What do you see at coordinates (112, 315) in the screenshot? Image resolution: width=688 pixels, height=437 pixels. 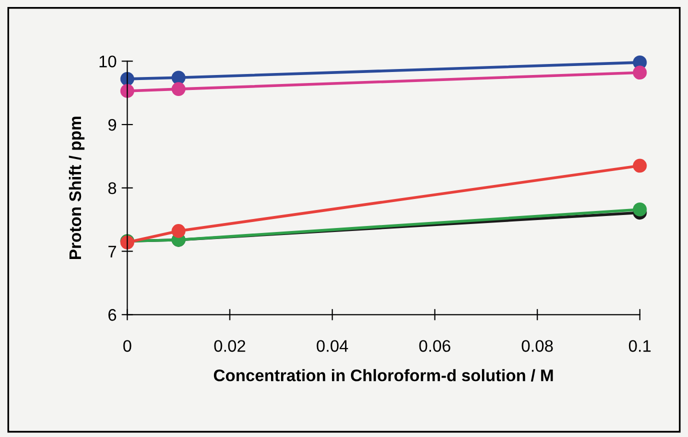 I see `y-tick-label: 6` at bounding box center [112, 315].